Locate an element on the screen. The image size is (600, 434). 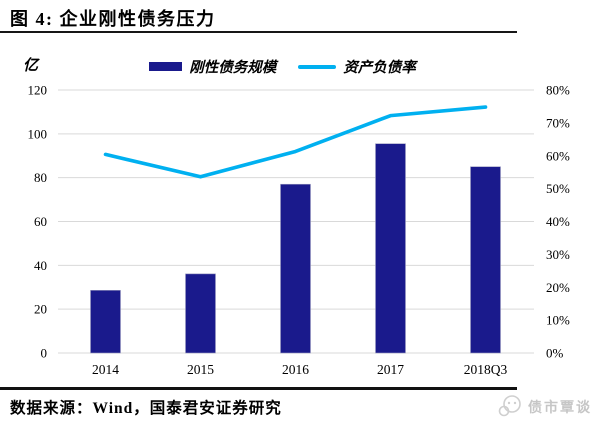
title-divider is located at coordinates (258, 32).